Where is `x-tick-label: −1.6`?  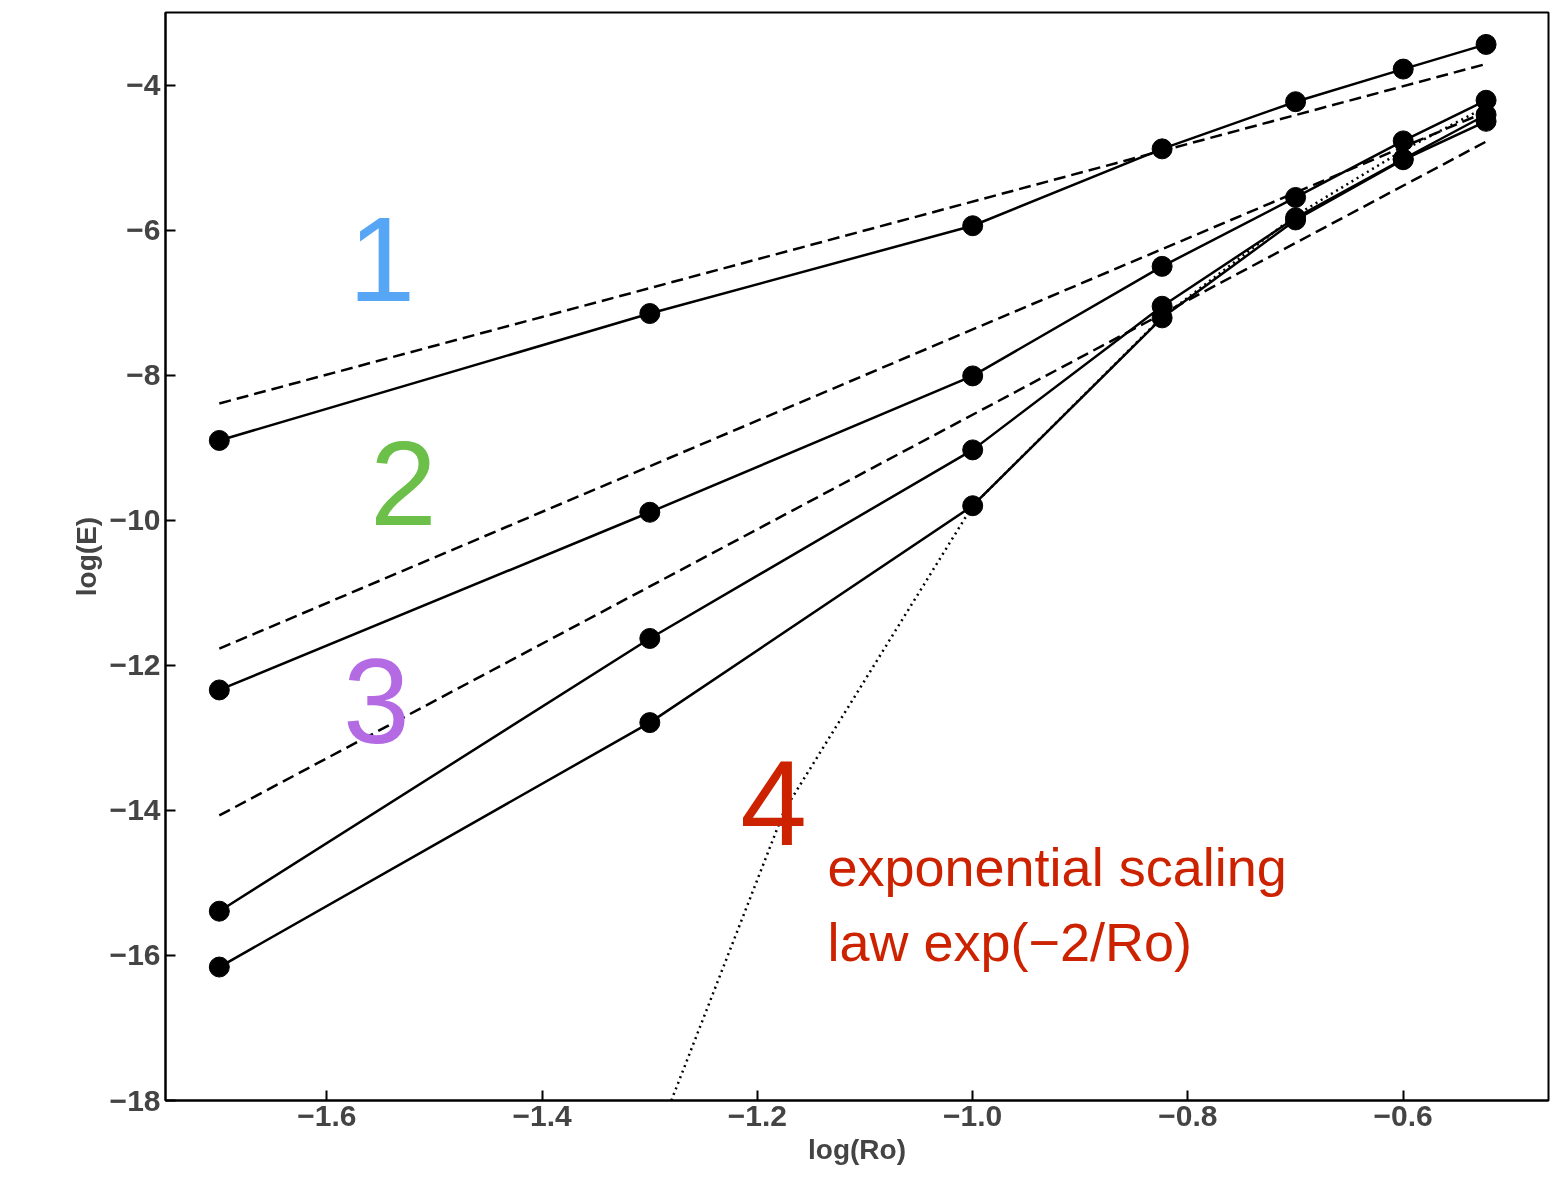
x-tick-label: −1.6 is located at coordinates (327, 1115).